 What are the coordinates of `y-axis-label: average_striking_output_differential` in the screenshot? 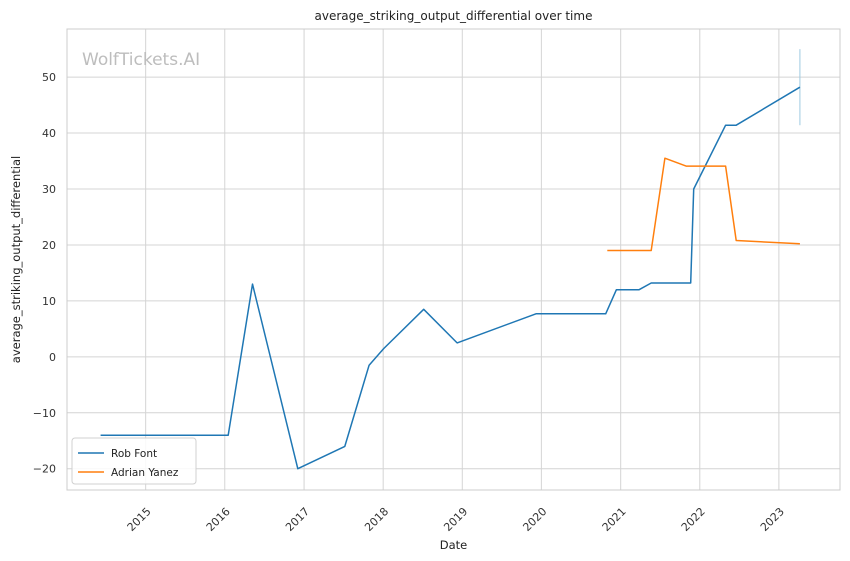 It's located at (16, 259).